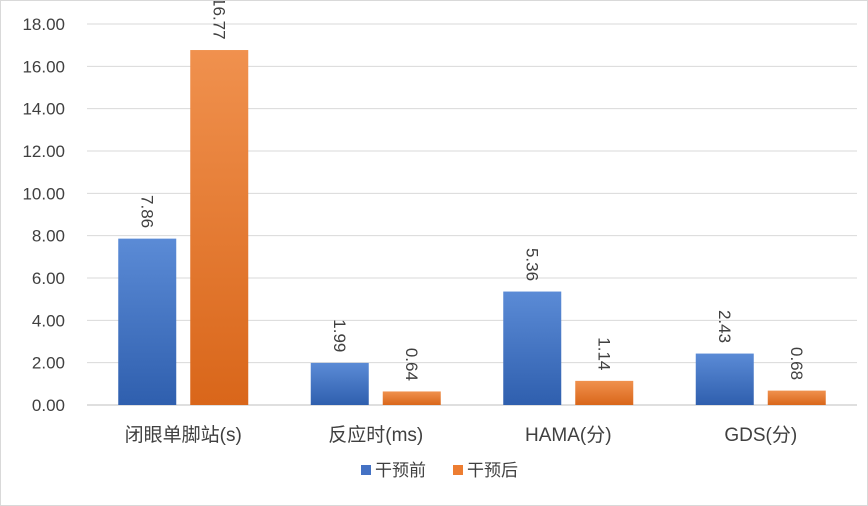 Image resolution: width=868 pixels, height=506 pixels. Describe the element at coordinates (183, 435) in the screenshot. I see `category-label: 闭眼单脚站(s)` at that location.